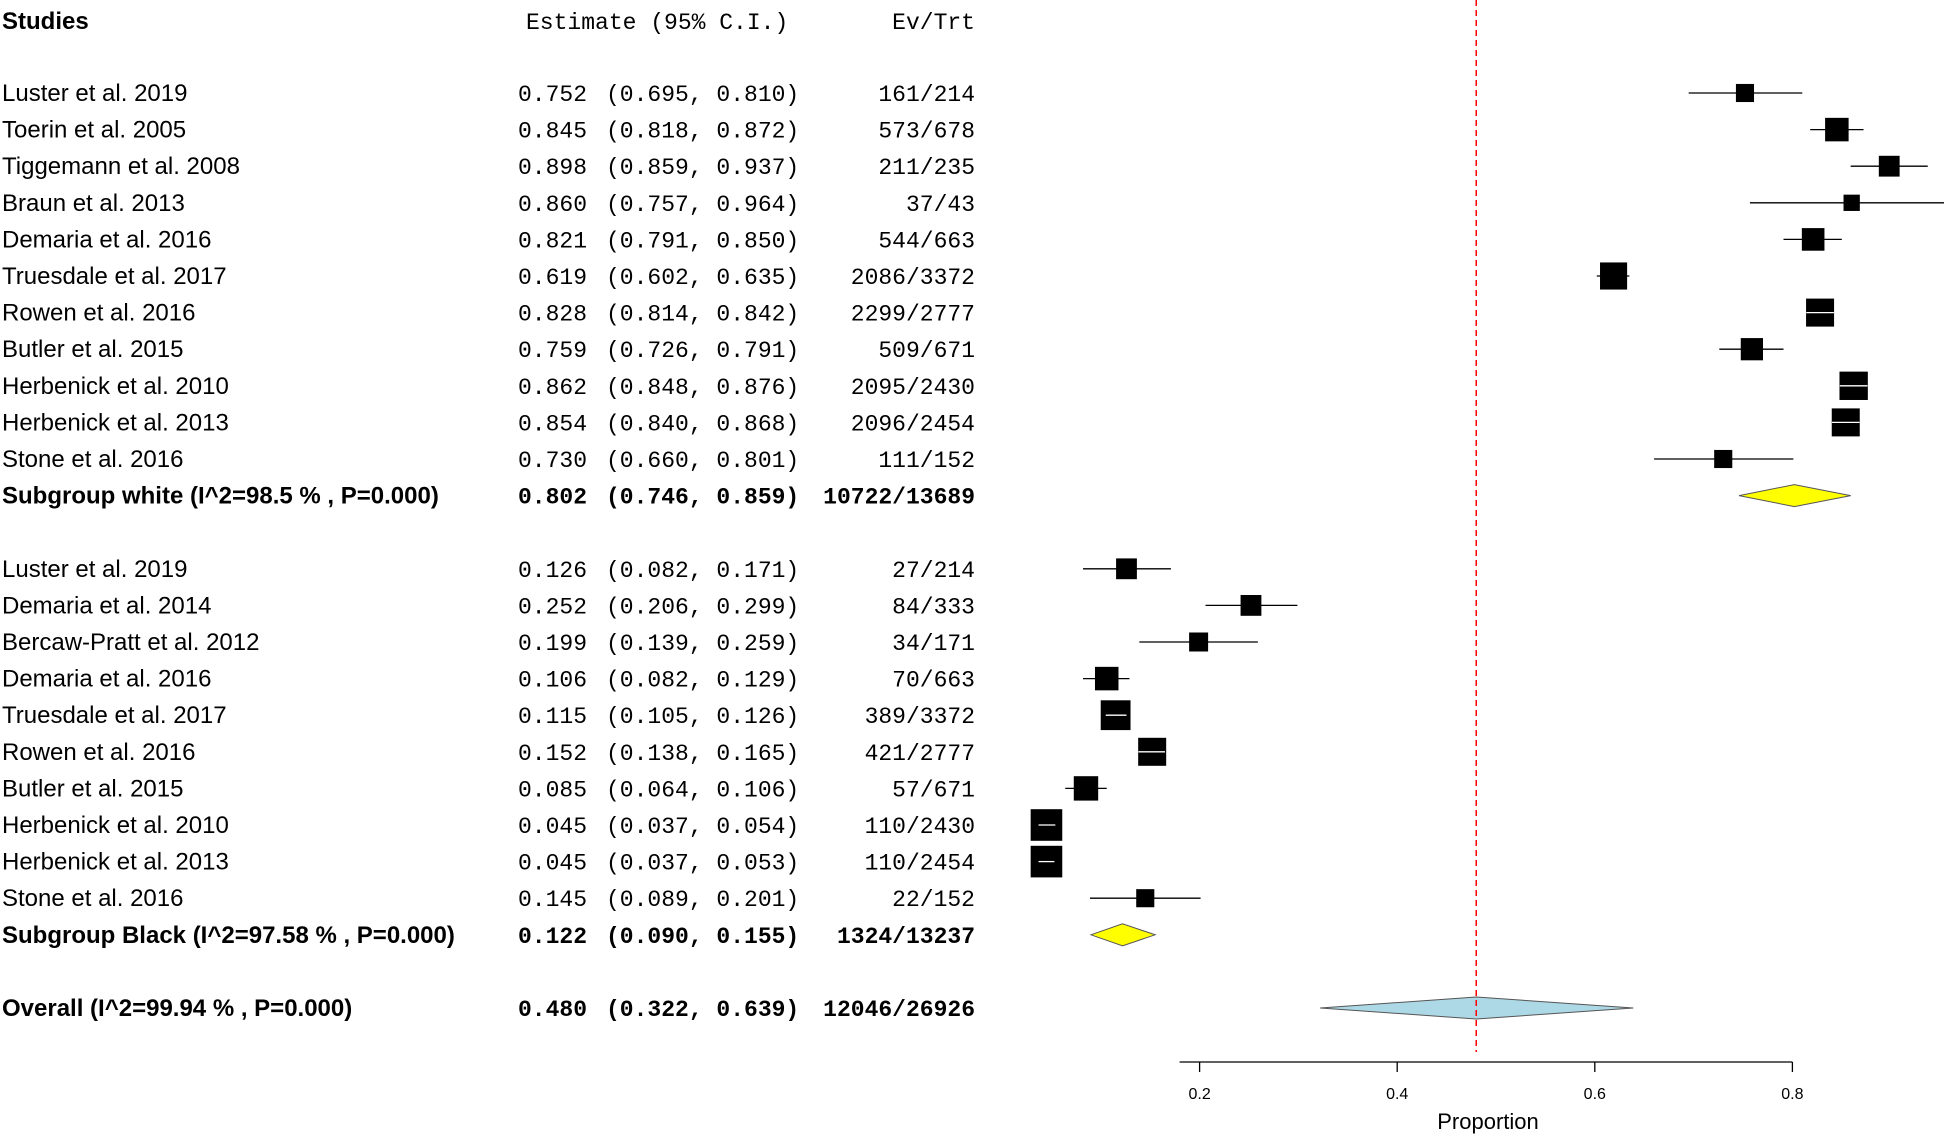 This screenshot has width=1944, height=1137. Describe the element at coordinates (94, 569) in the screenshot. I see `study-label: Luster et al. 2019` at that location.